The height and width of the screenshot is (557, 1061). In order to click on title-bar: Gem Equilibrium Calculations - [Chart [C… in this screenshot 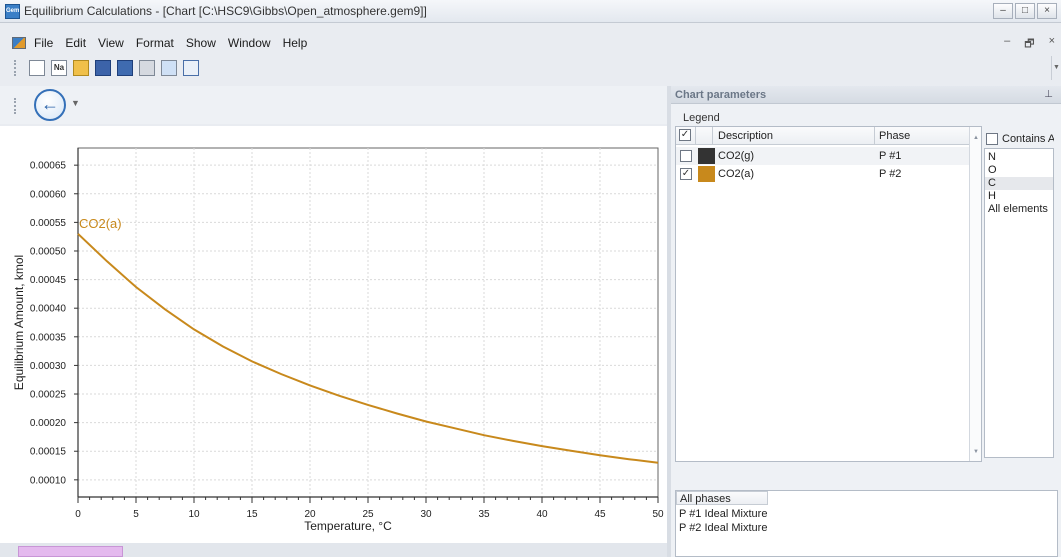, I will do `click(530, 11)`.